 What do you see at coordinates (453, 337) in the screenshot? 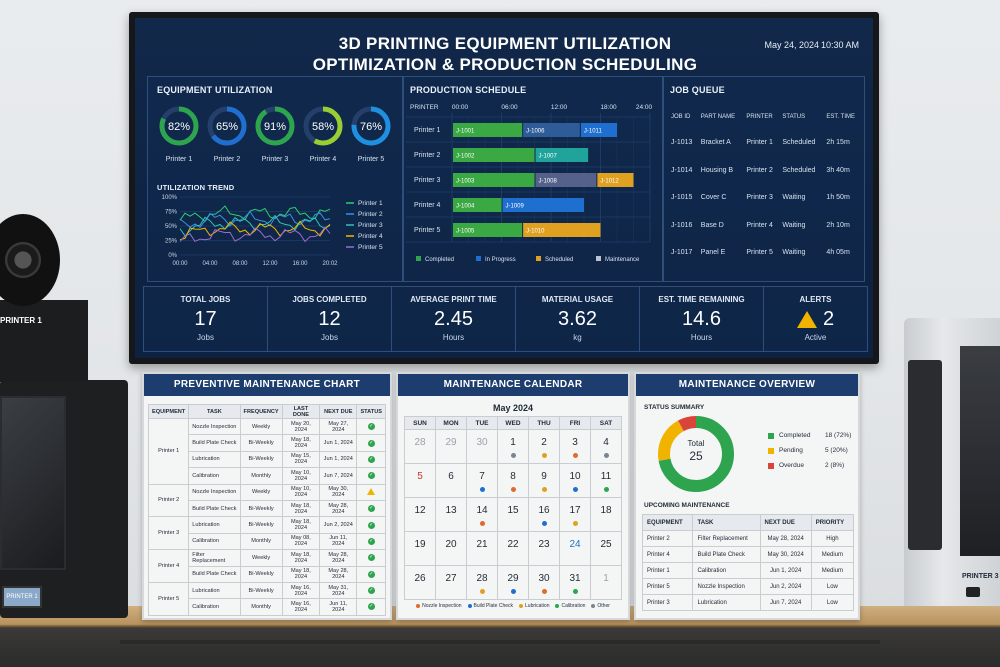
I see `kpi-unit: Hours` at bounding box center [453, 337].